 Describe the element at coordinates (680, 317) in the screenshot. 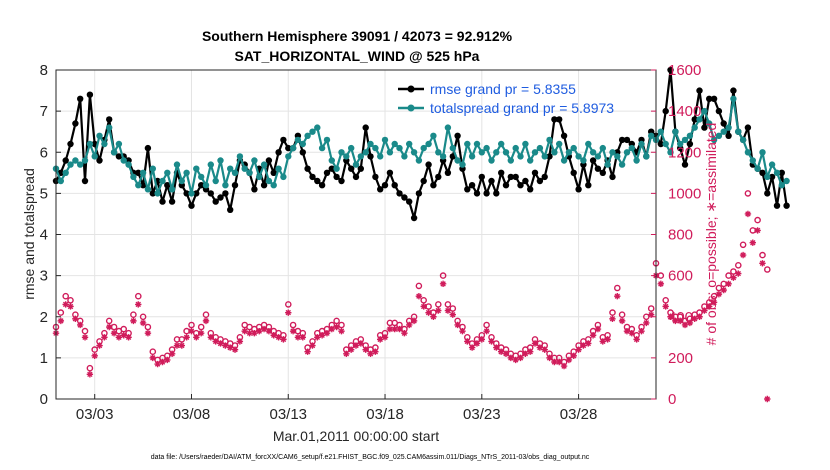

I see `right-tick-label: 400` at that location.